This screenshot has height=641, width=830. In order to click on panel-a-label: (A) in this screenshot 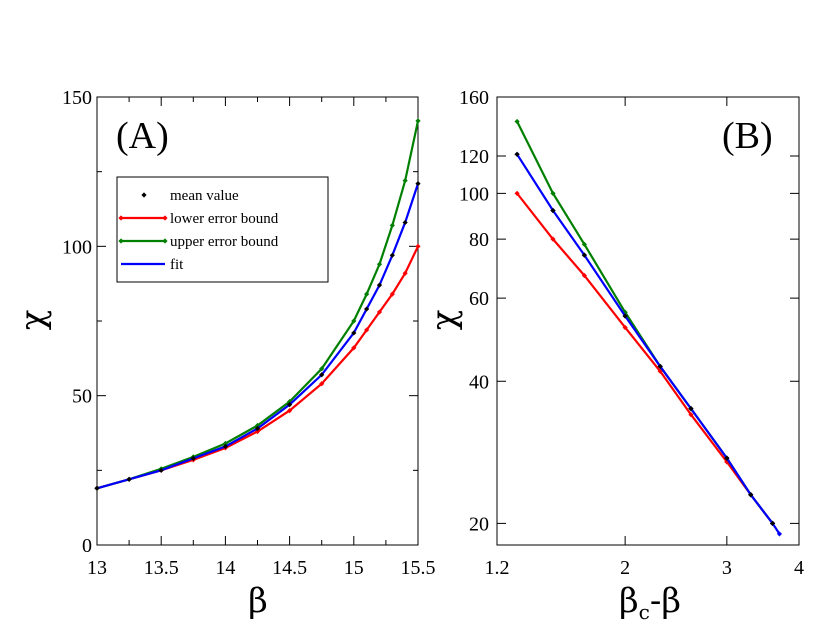, I will do `click(142, 136)`.